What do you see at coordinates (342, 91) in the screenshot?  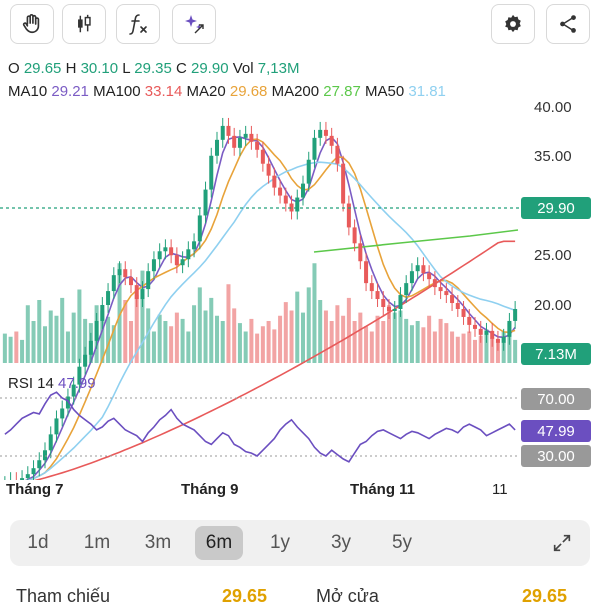 I see `ma200-value: 27.87` at bounding box center [342, 91].